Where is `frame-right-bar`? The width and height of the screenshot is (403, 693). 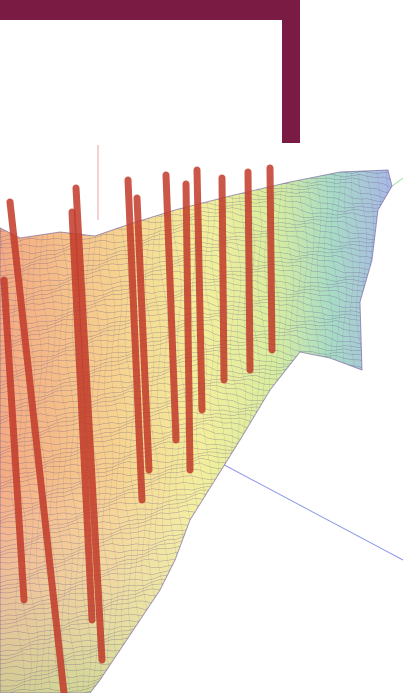
frame-right-bar is located at coordinates (291, 71).